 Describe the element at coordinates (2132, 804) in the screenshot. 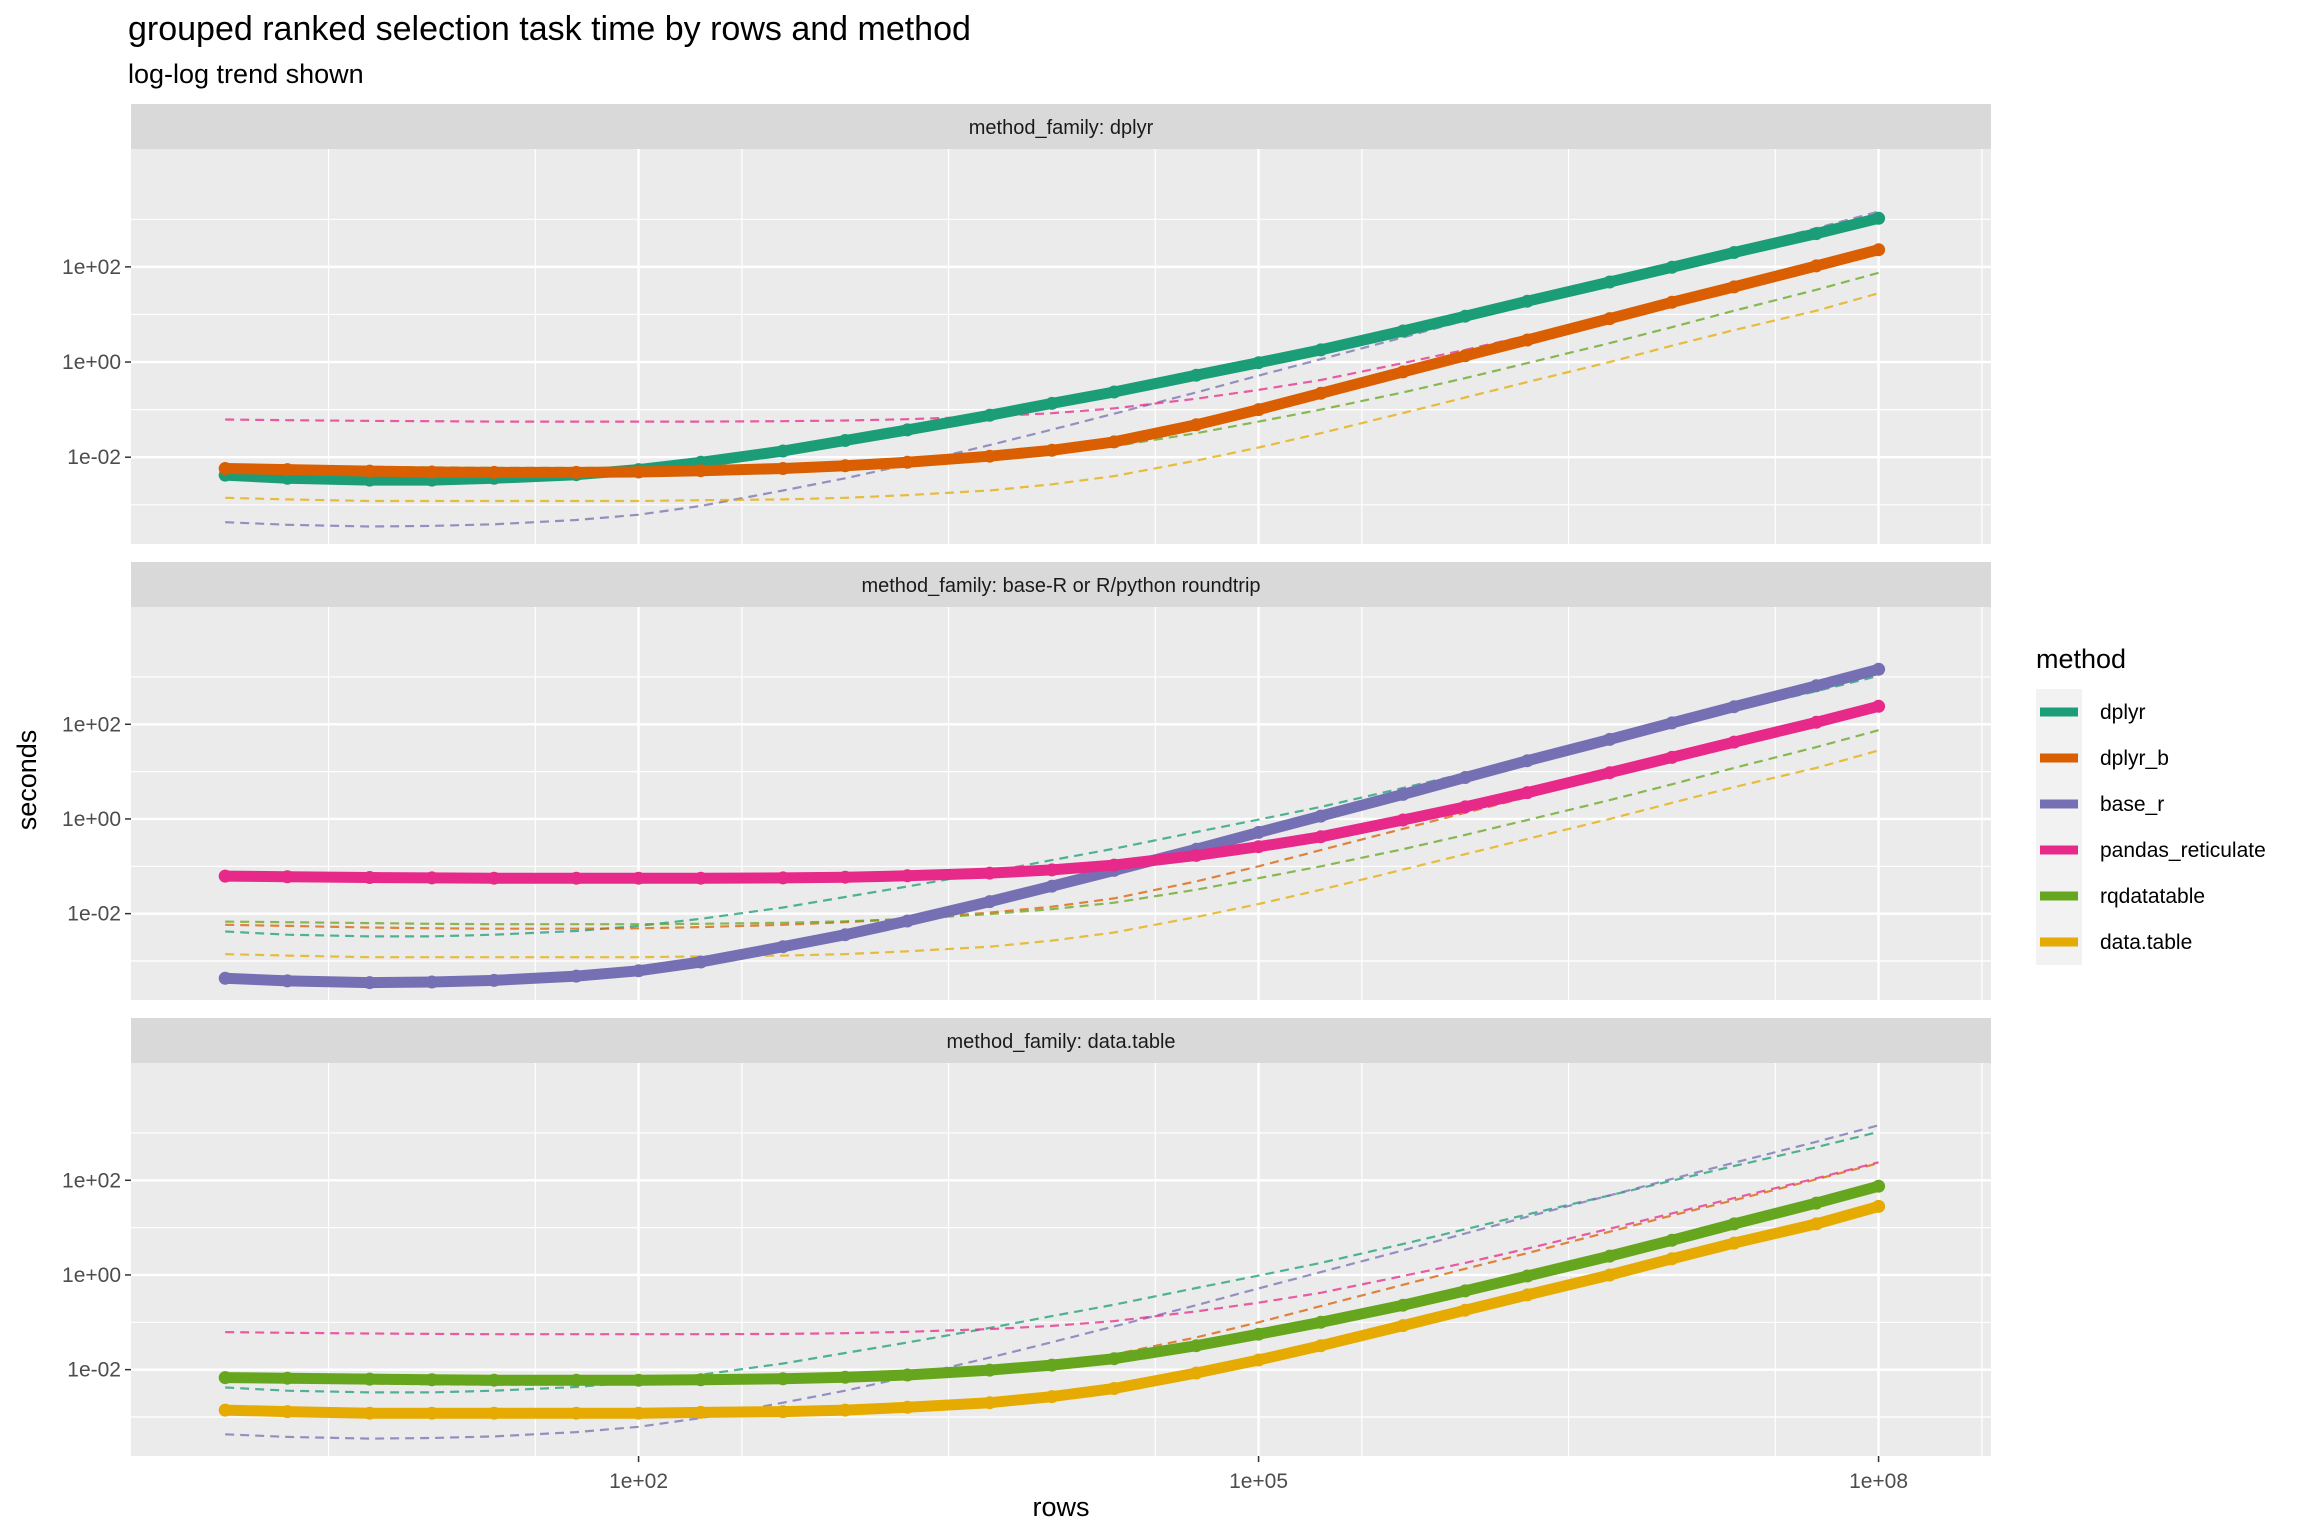

I see `legend-label-base_r: base_r` at that location.